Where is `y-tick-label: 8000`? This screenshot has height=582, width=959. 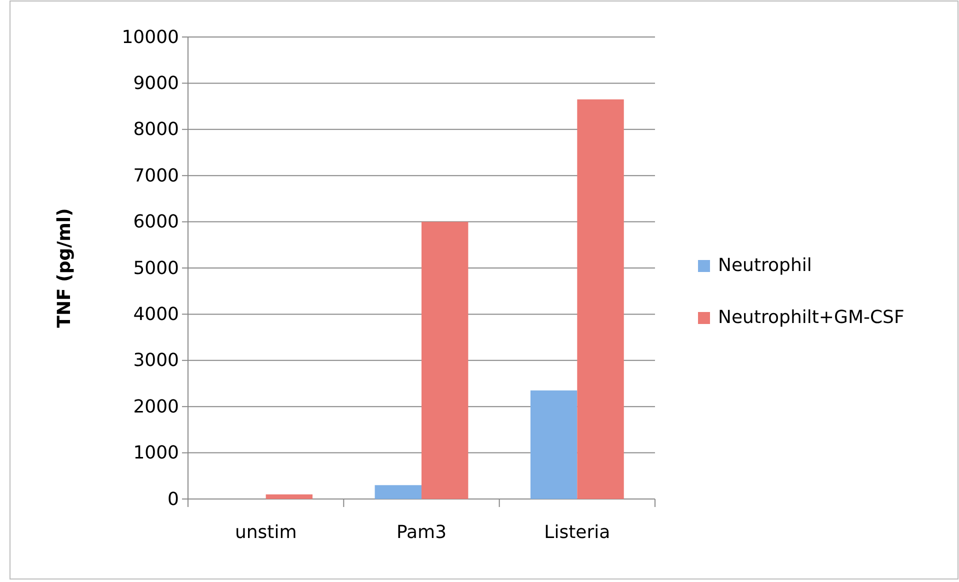
y-tick-label: 8000 is located at coordinates (156, 129).